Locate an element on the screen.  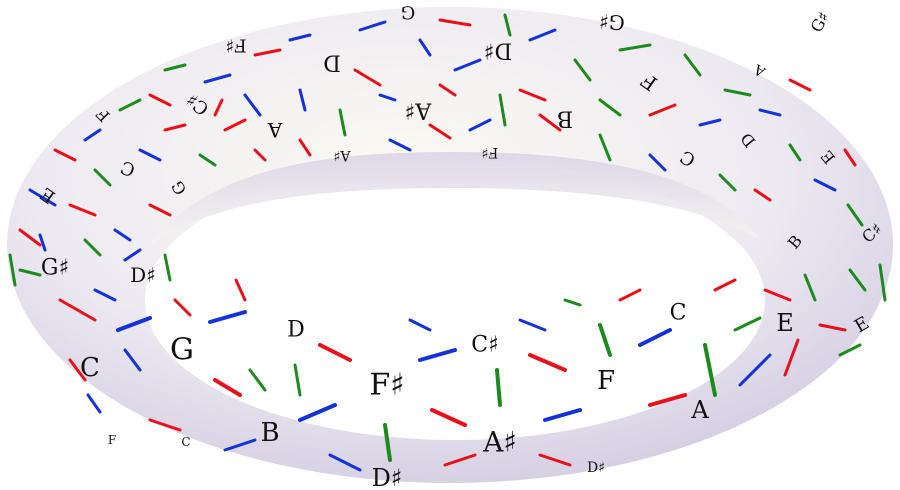
note-label: C♯ is located at coordinates (484, 345).